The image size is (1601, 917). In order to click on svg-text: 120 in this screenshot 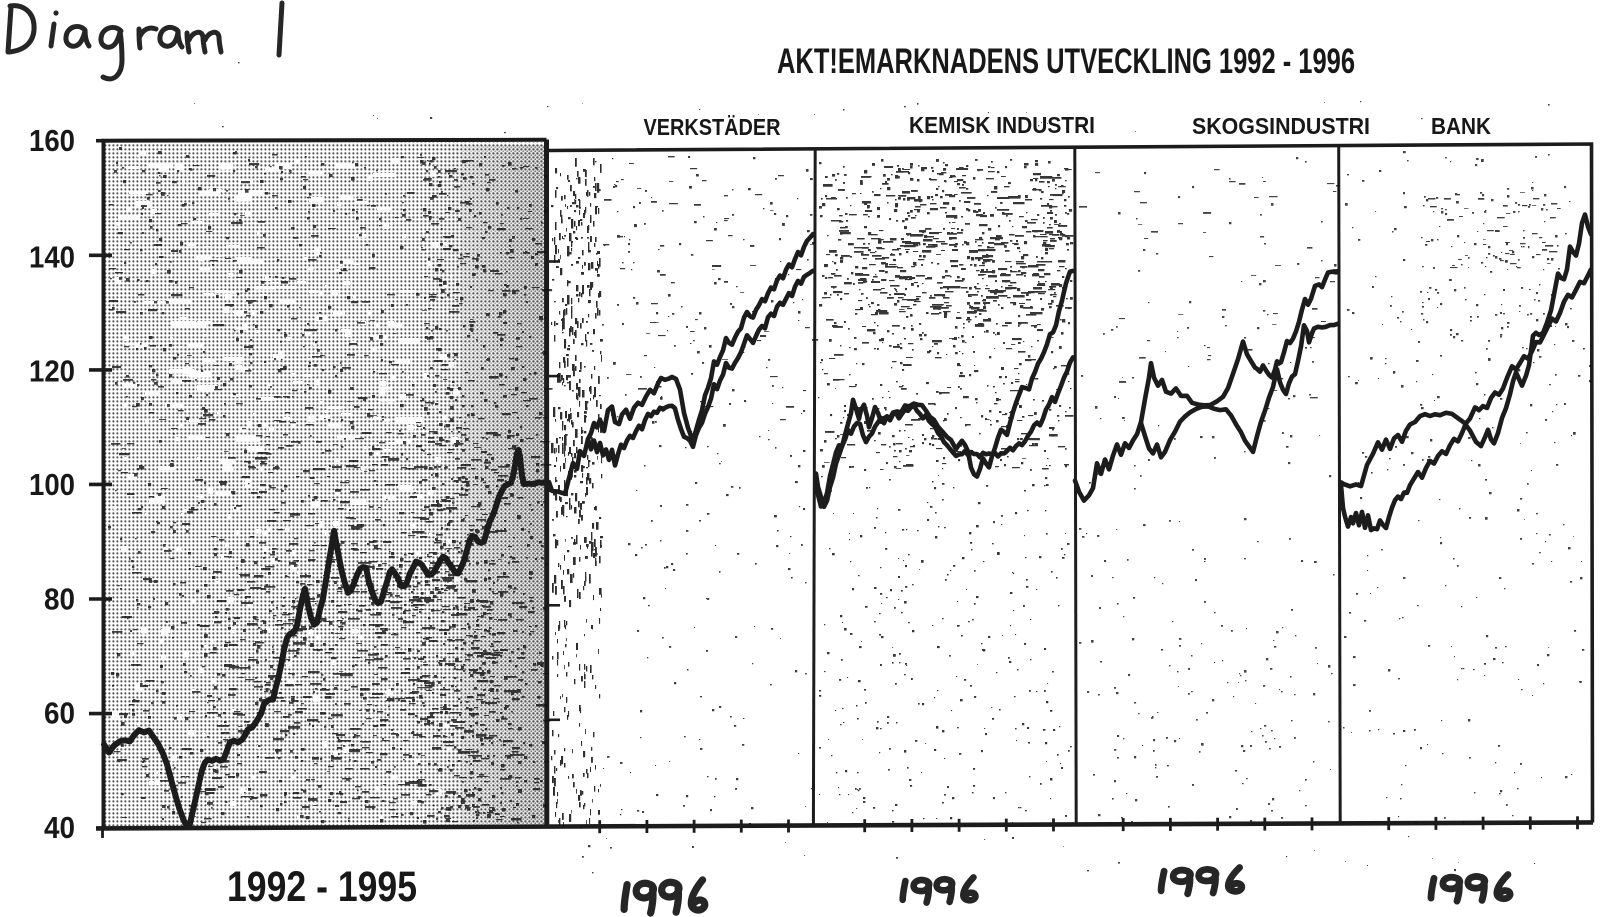, I will do `click(52, 372)`.